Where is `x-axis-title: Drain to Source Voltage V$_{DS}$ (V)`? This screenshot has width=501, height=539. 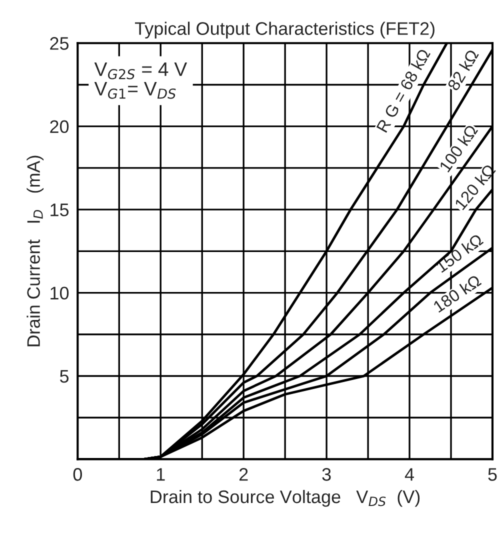 x-axis-title: Drain to Source Voltage V$_{DS}$ (V) is located at coordinates (285, 498).